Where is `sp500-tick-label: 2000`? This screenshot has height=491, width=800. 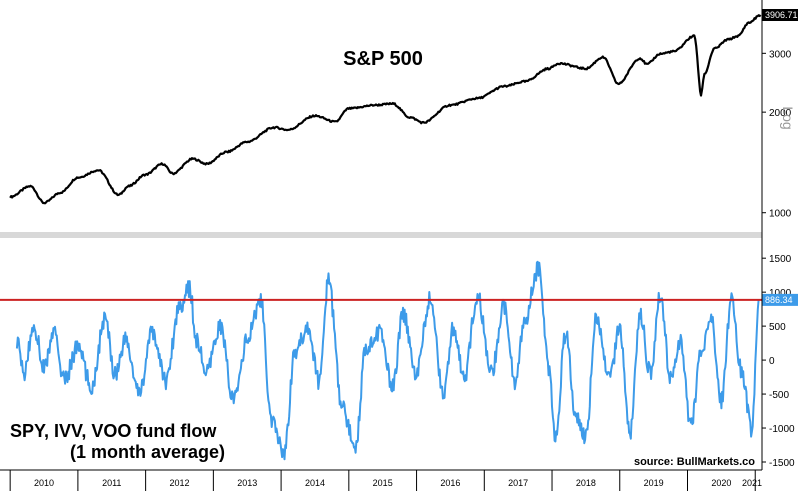 sp500-tick-label: 2000 is located at coordinates (780, 113).